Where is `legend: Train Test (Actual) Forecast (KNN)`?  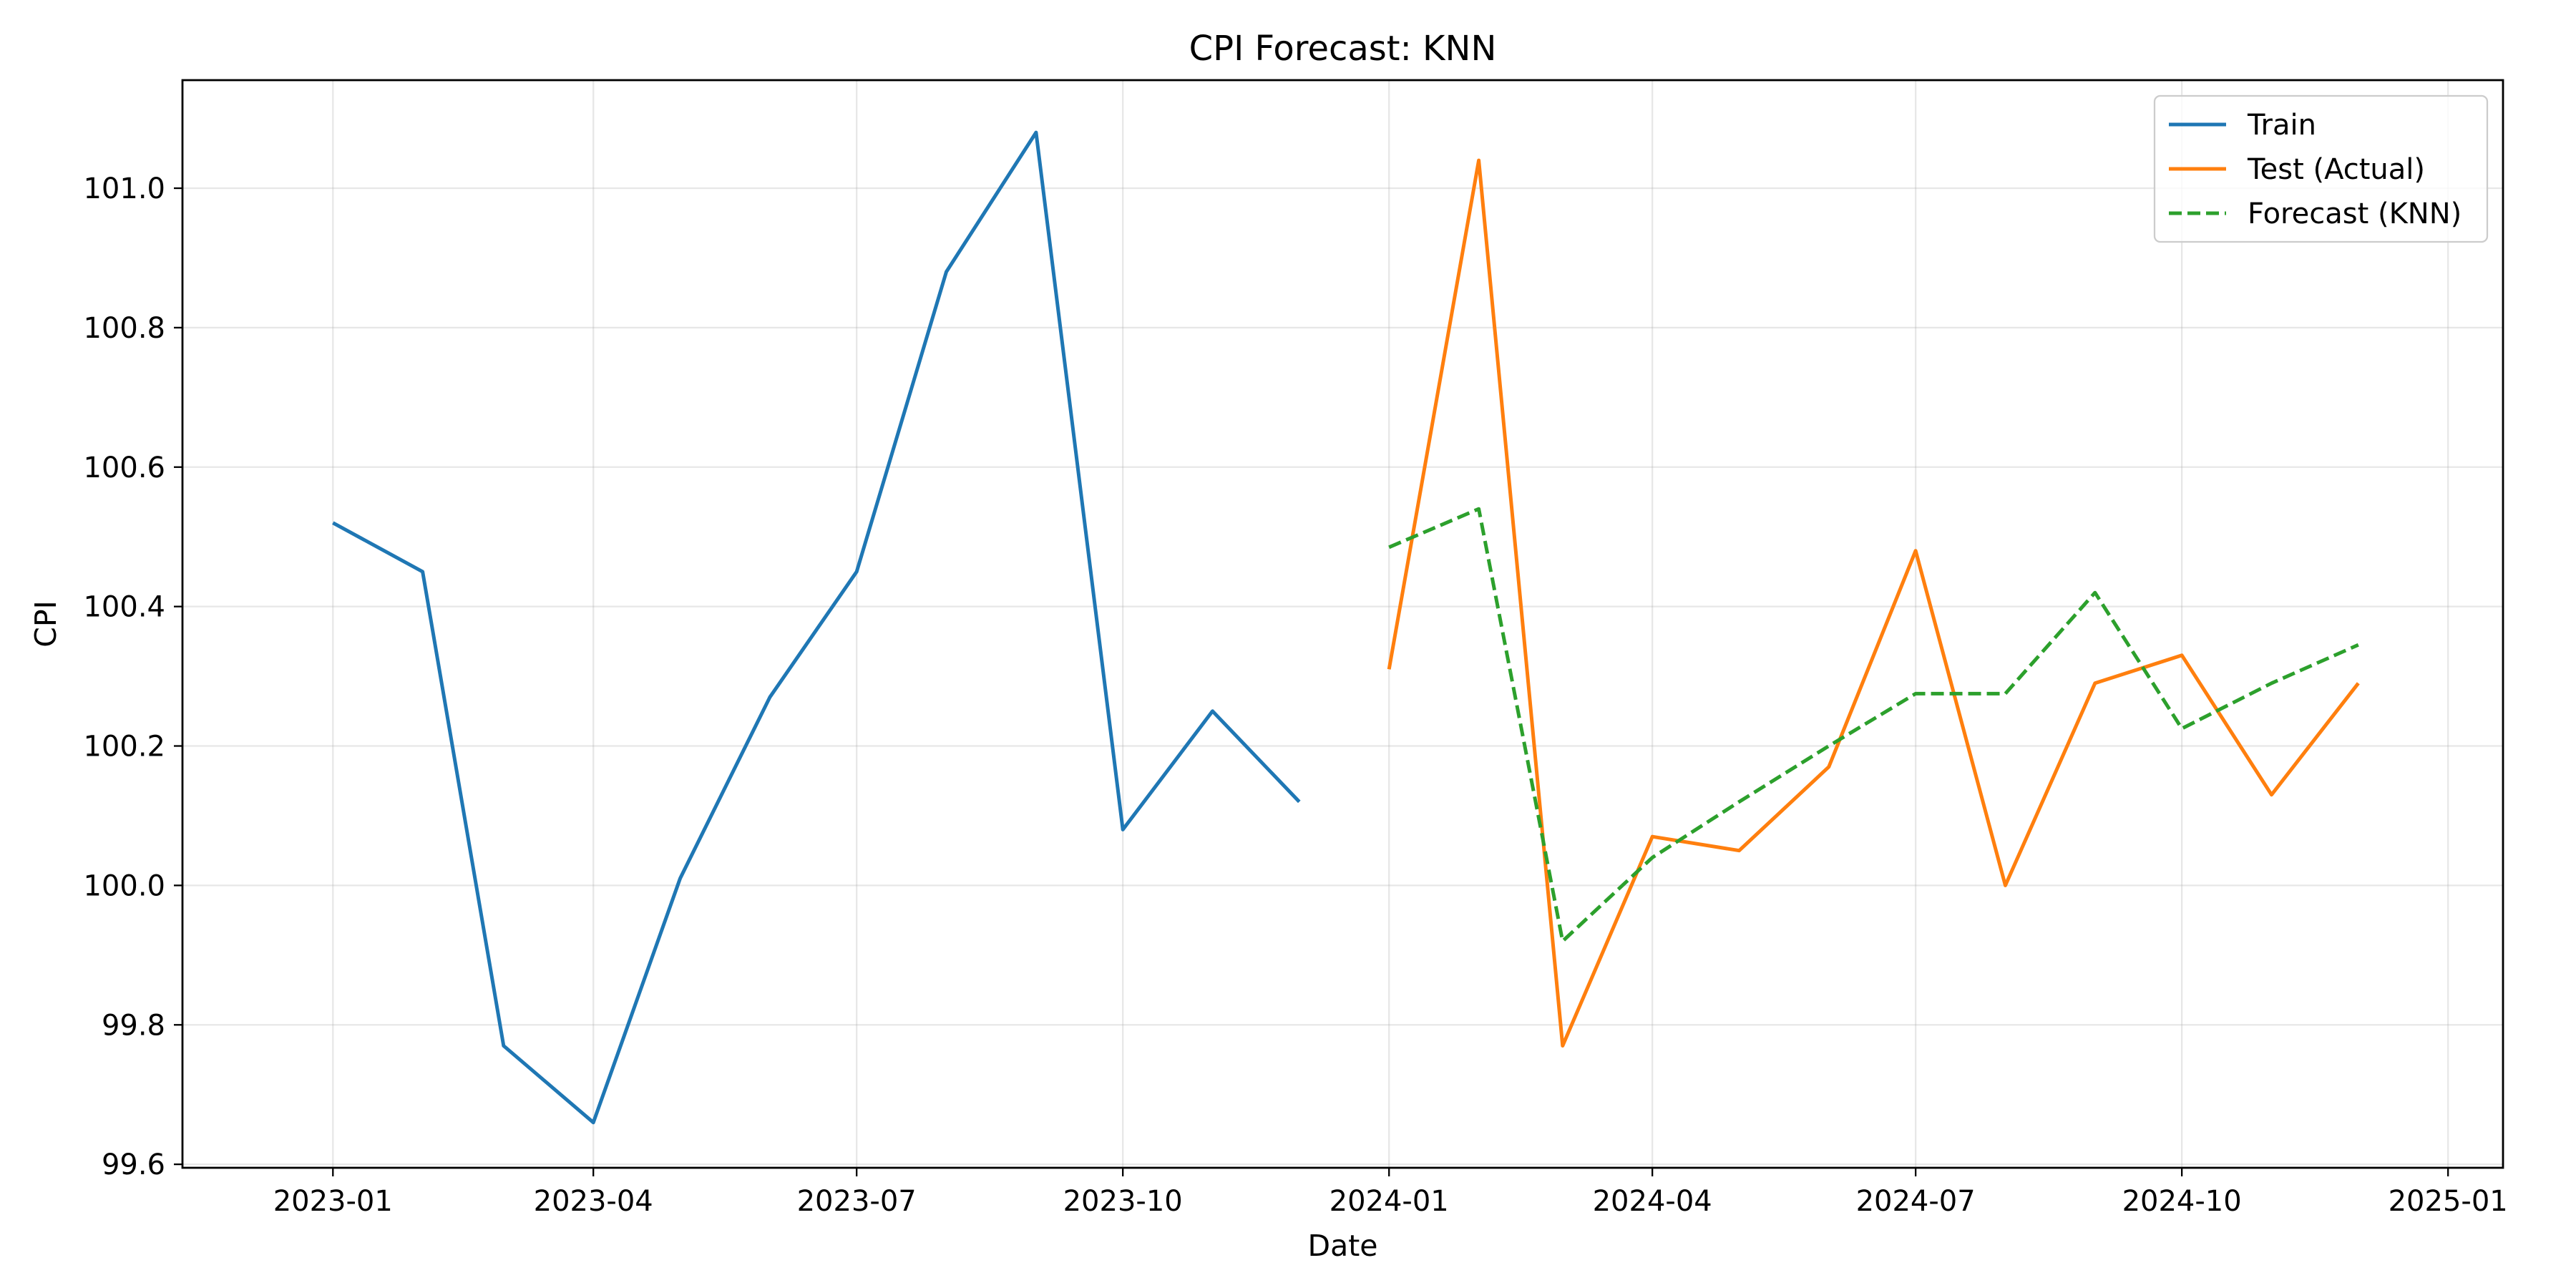 legend: Train Test (Actual) Forecast (KNN) is located at coordinates (2321, 168).